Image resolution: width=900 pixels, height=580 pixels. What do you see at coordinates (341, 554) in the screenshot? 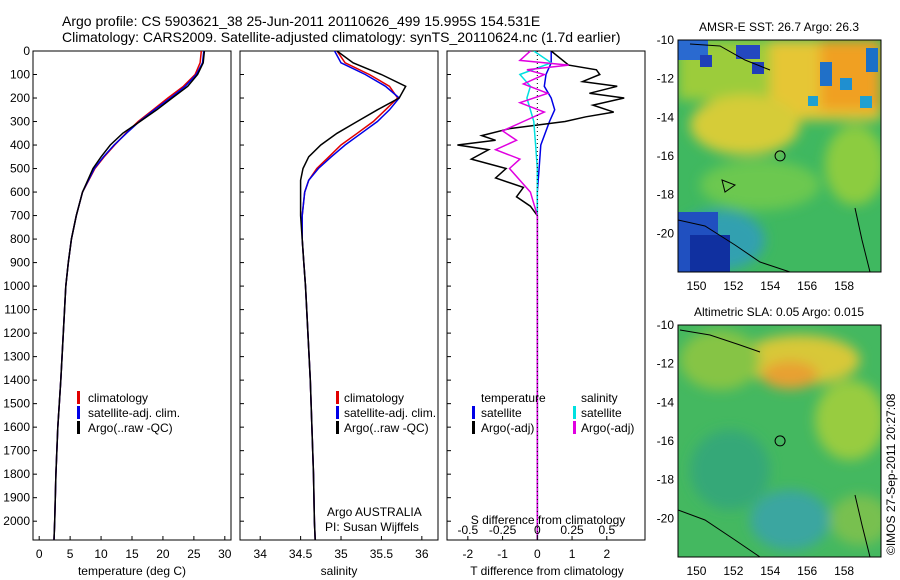
I see `x-tick-label: 35` at bounding box center [341, 554].